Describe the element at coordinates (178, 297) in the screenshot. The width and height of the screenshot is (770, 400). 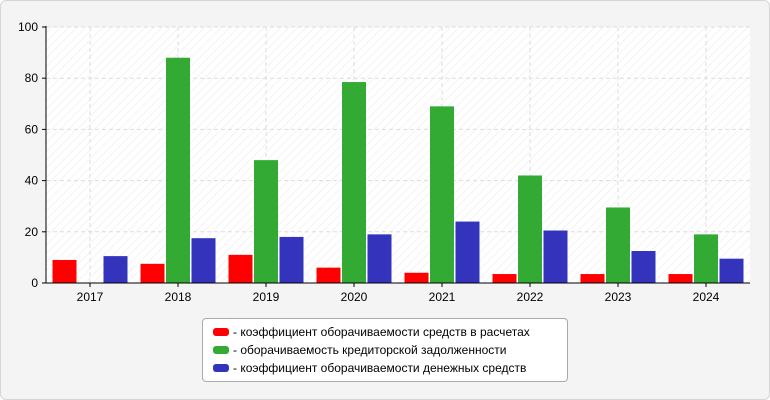
I see `x-tick-label: 2018` at that location.